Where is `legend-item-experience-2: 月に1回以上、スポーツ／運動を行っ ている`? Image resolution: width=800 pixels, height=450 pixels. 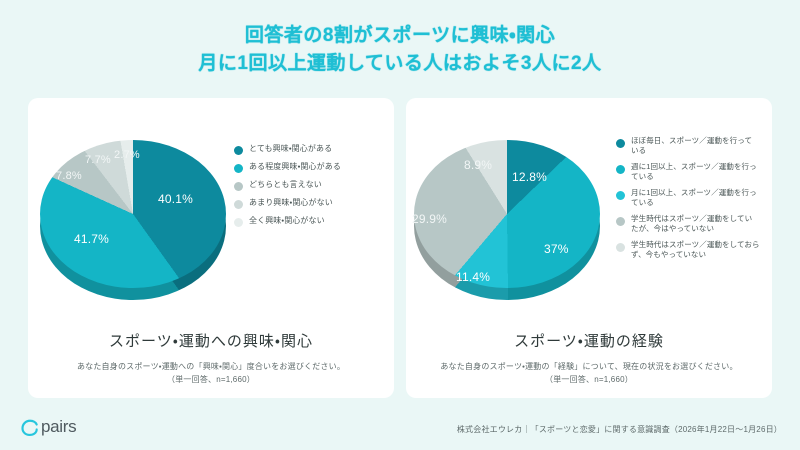
legend-item-experience-2: 月に1回以上、スポーツ／運動を行っ ている is located at coordinates (692, 198).